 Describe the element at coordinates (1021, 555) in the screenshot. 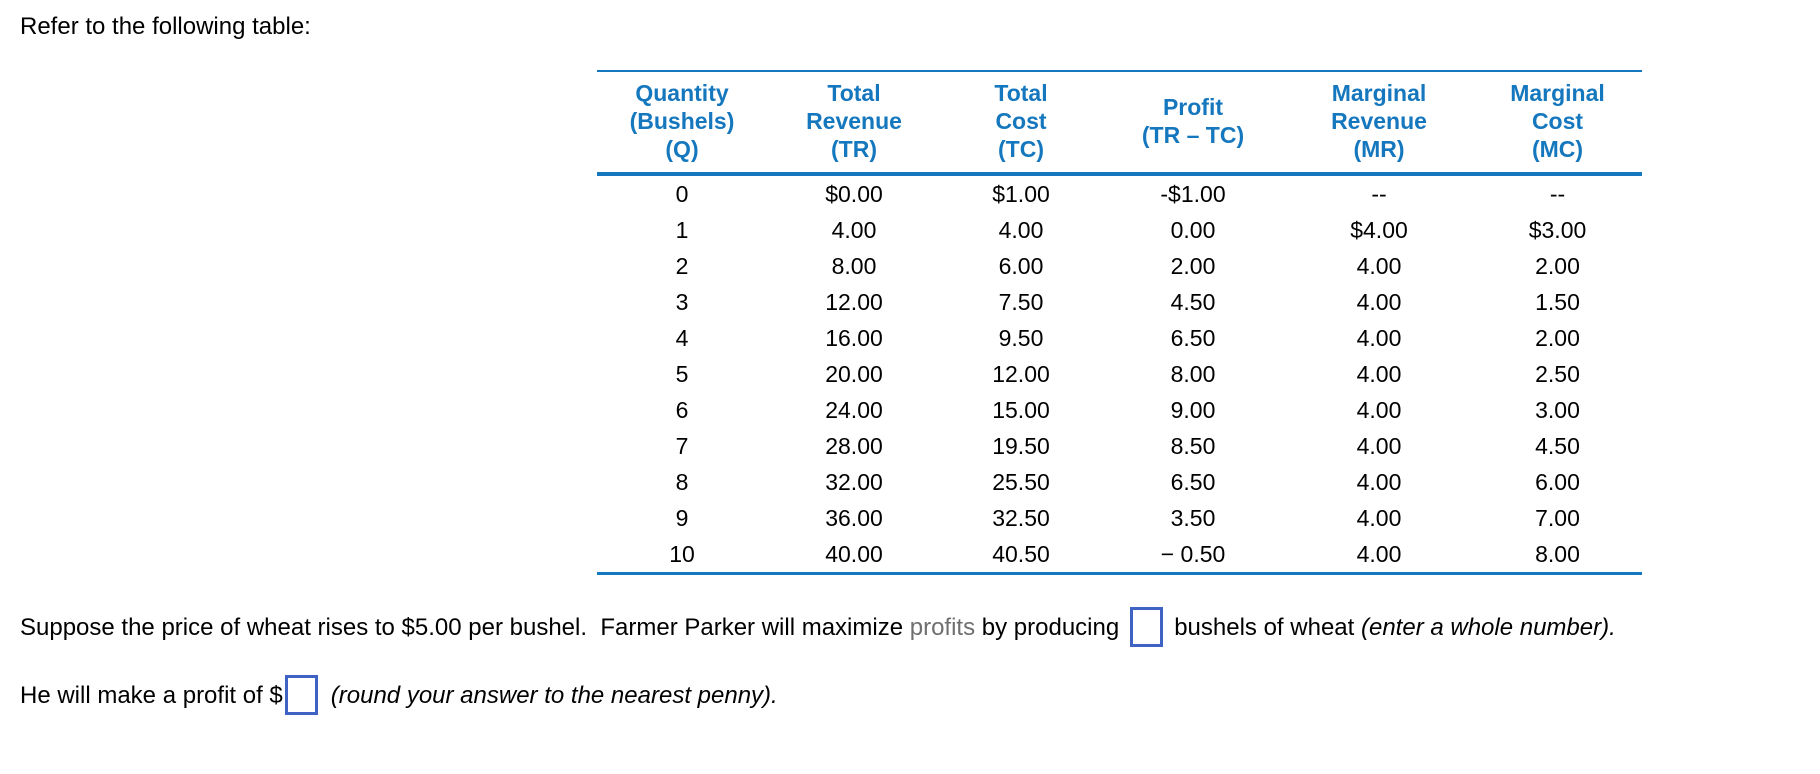

I see `table-cell: 40.50` at that location.